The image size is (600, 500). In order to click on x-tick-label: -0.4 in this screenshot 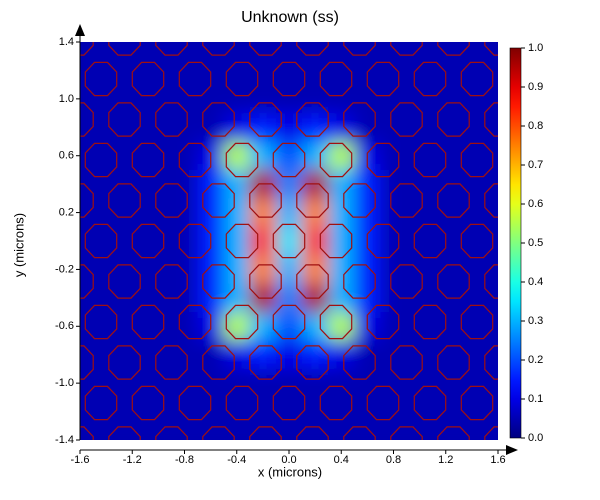, I will do `click(236, 460)`.